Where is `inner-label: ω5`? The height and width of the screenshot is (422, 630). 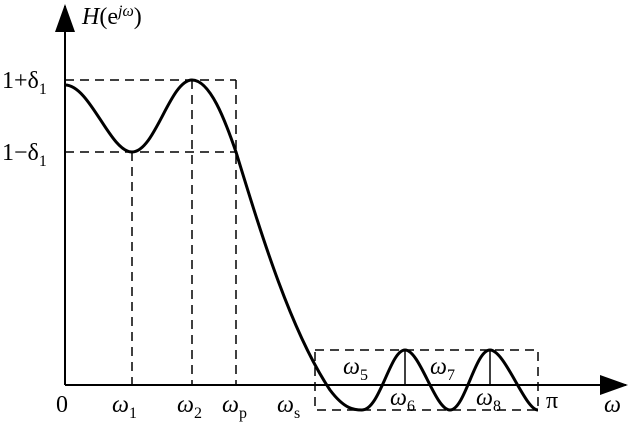 inner-label: ω5 is located at coordinates (355, 369).